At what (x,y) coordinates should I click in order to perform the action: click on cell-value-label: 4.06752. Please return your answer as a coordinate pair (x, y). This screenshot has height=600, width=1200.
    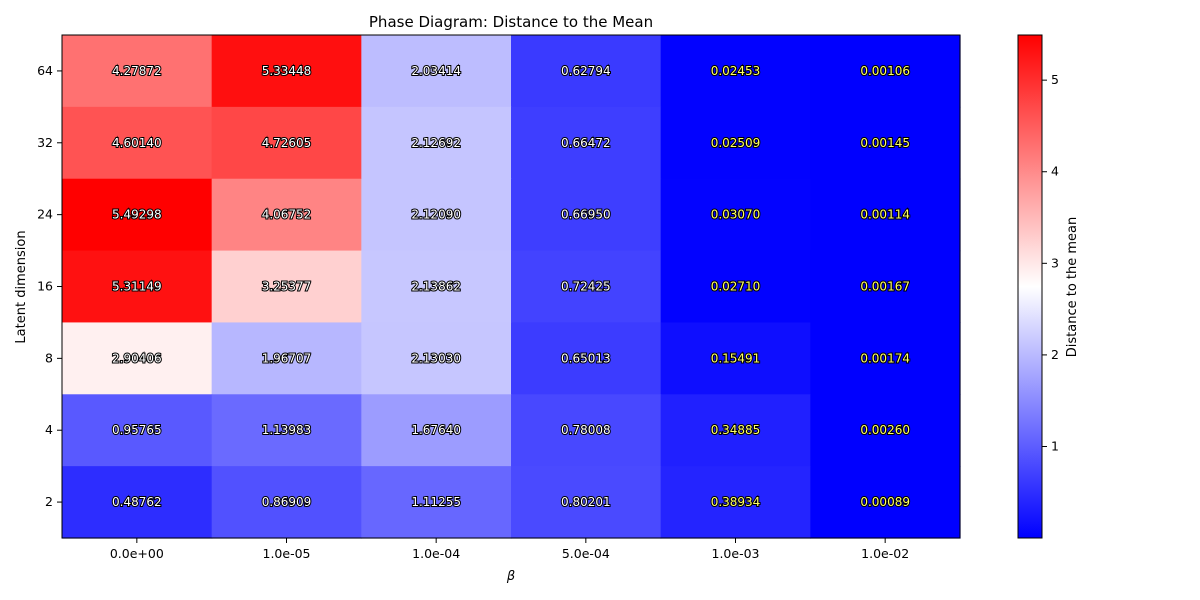
    Looking at the image, I should click on (287, 215).